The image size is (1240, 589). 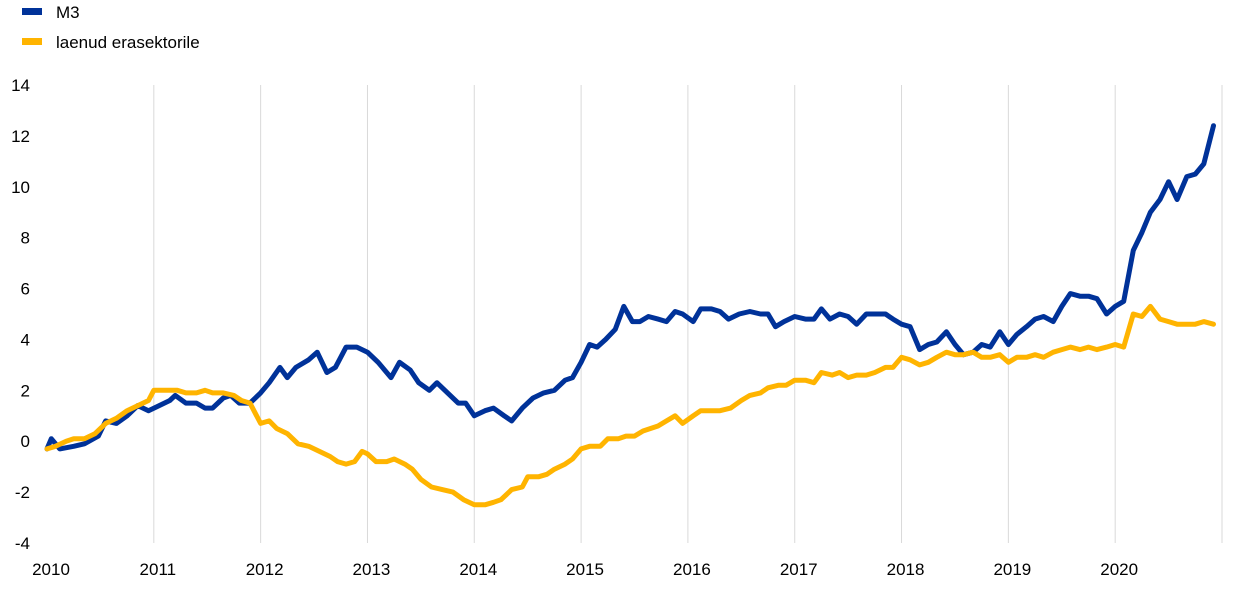 I want to click on legend-swatch-m3, so click(x=32, y=11).